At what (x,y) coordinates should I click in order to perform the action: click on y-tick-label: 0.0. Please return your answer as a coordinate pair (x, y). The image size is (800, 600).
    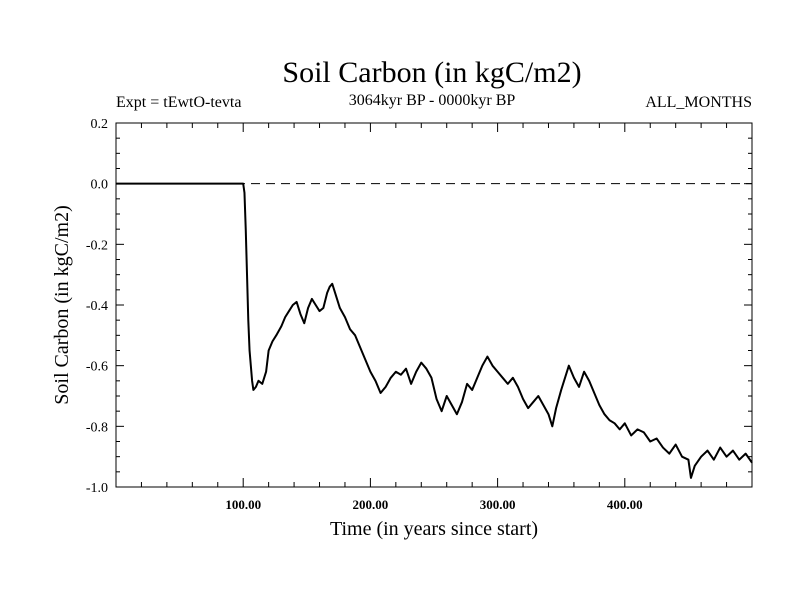
    Looking at the image, I should click on (100, 185).